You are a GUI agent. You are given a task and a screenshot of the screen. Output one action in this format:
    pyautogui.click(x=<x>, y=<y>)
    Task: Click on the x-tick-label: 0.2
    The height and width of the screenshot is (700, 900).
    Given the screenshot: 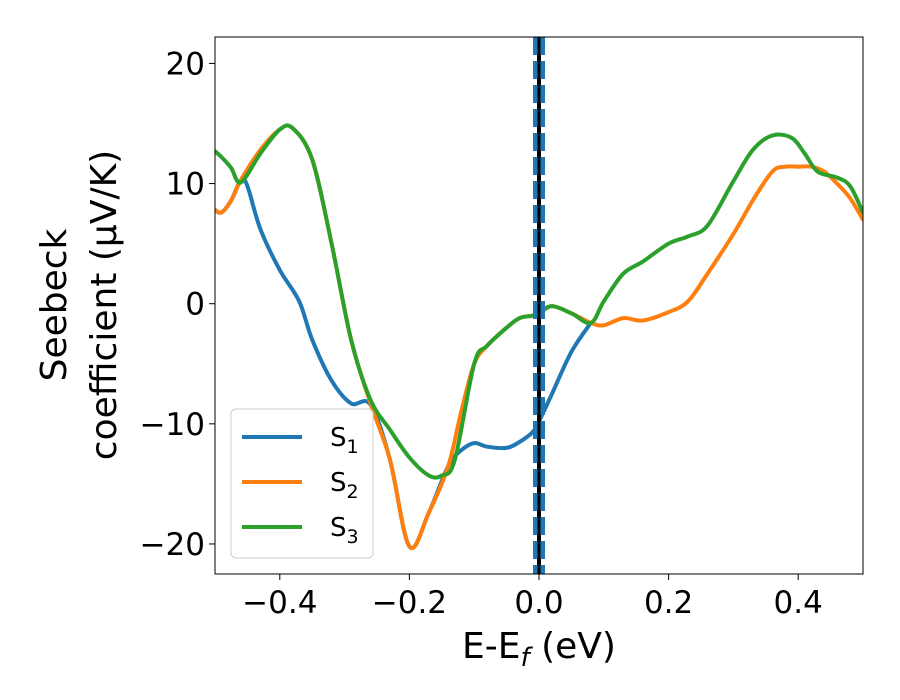 What is the action you would take?
    pyautogui.click(x=668, y=603)
    